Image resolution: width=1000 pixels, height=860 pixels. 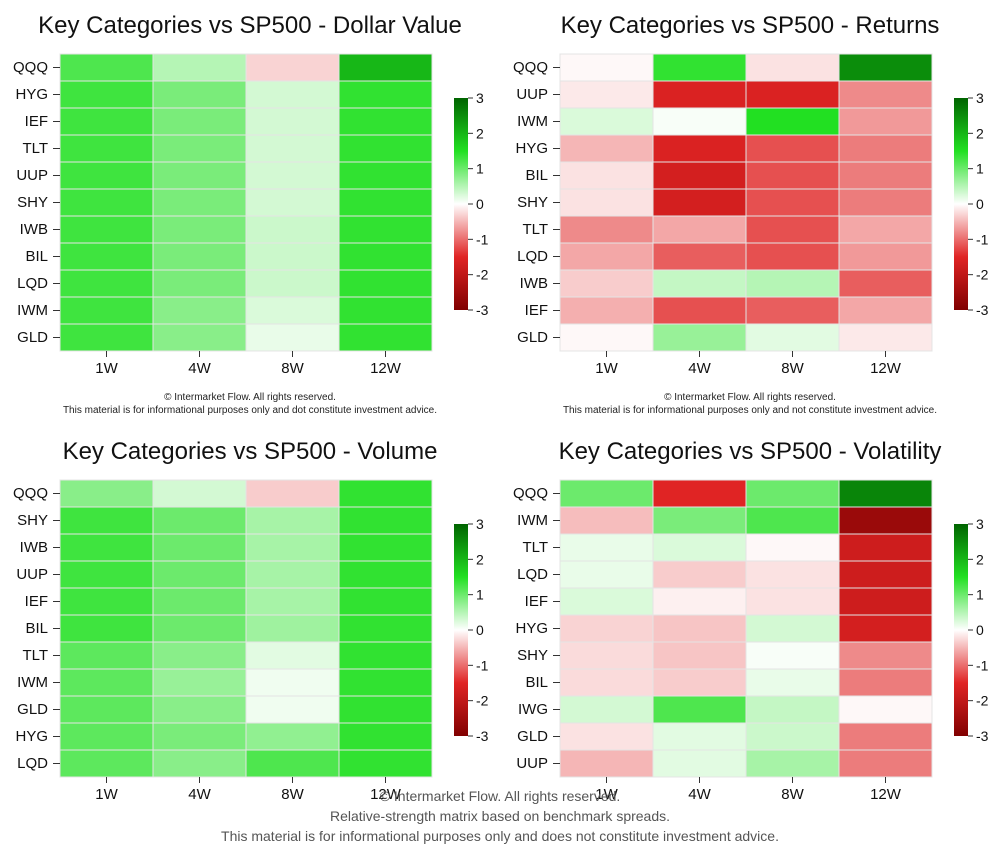 What do you see at coordinates (699, 368) in the screenshot?
I see `column-label-4w: 4W` at bounding box center [699, 368].